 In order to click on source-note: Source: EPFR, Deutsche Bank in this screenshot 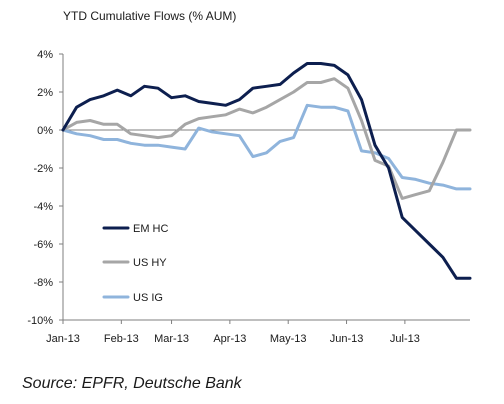, I will do `click(132, 383)`.